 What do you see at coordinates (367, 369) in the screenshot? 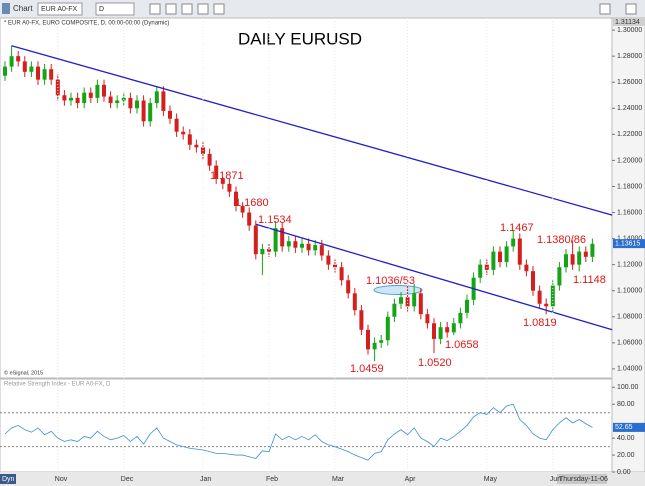
I see `annotation: 1.0459` at bounding box center [367, 369].